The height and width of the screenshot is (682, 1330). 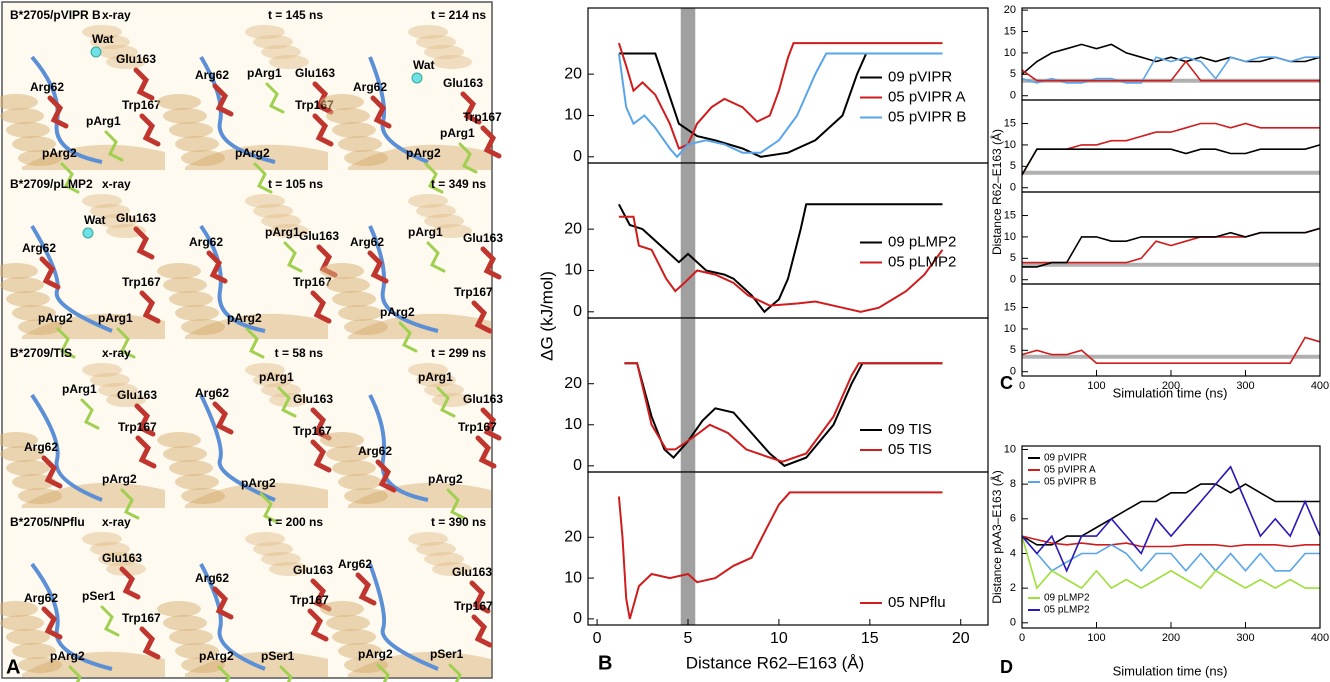 I want to click on x-tick-label: 300, so click(x=1245, y=638).